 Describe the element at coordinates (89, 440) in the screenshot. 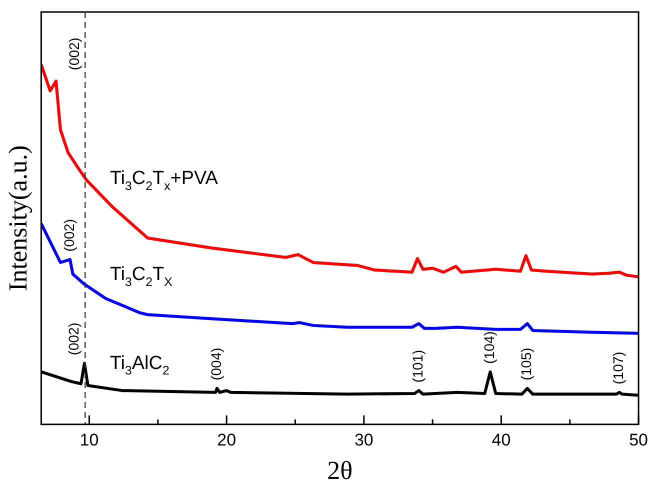

I see `x-tick-label: 10` at that location.